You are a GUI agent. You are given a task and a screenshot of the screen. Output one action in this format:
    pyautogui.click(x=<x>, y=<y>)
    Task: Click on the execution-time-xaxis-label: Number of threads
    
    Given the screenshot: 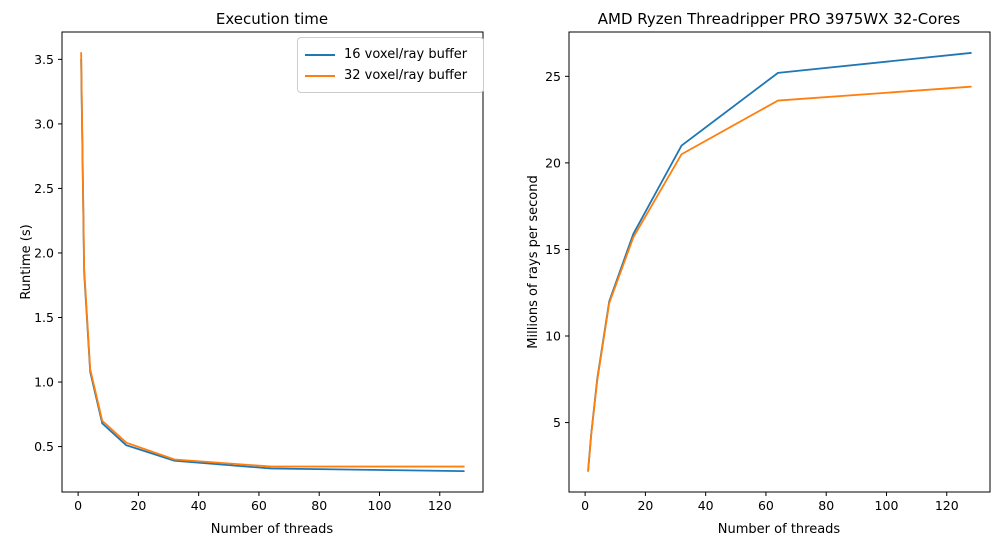 What is the action you would take?
    pyautogui.click(x=272, y=529)
    